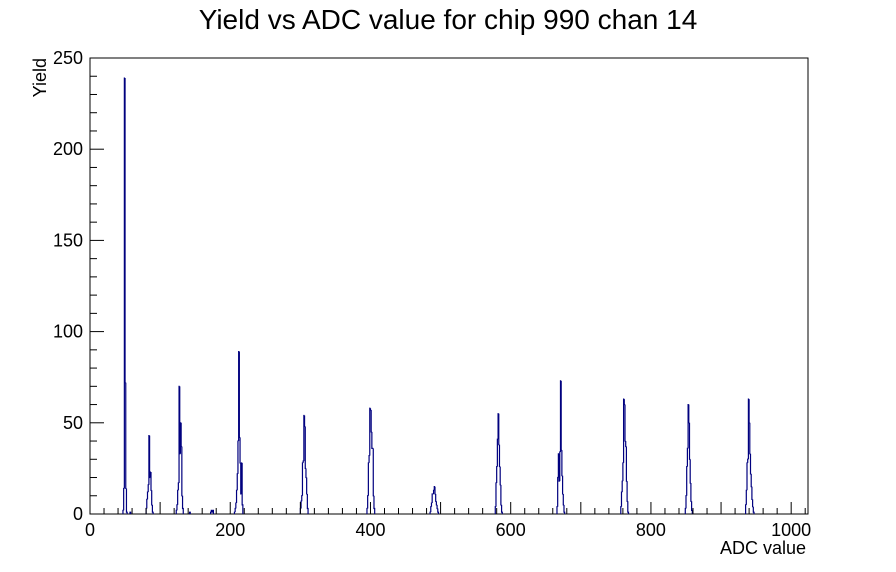 This screenshot has height=572, width=896. I want to click on x-axis: 0 200 400 600 800 1000, so click(448, 521).